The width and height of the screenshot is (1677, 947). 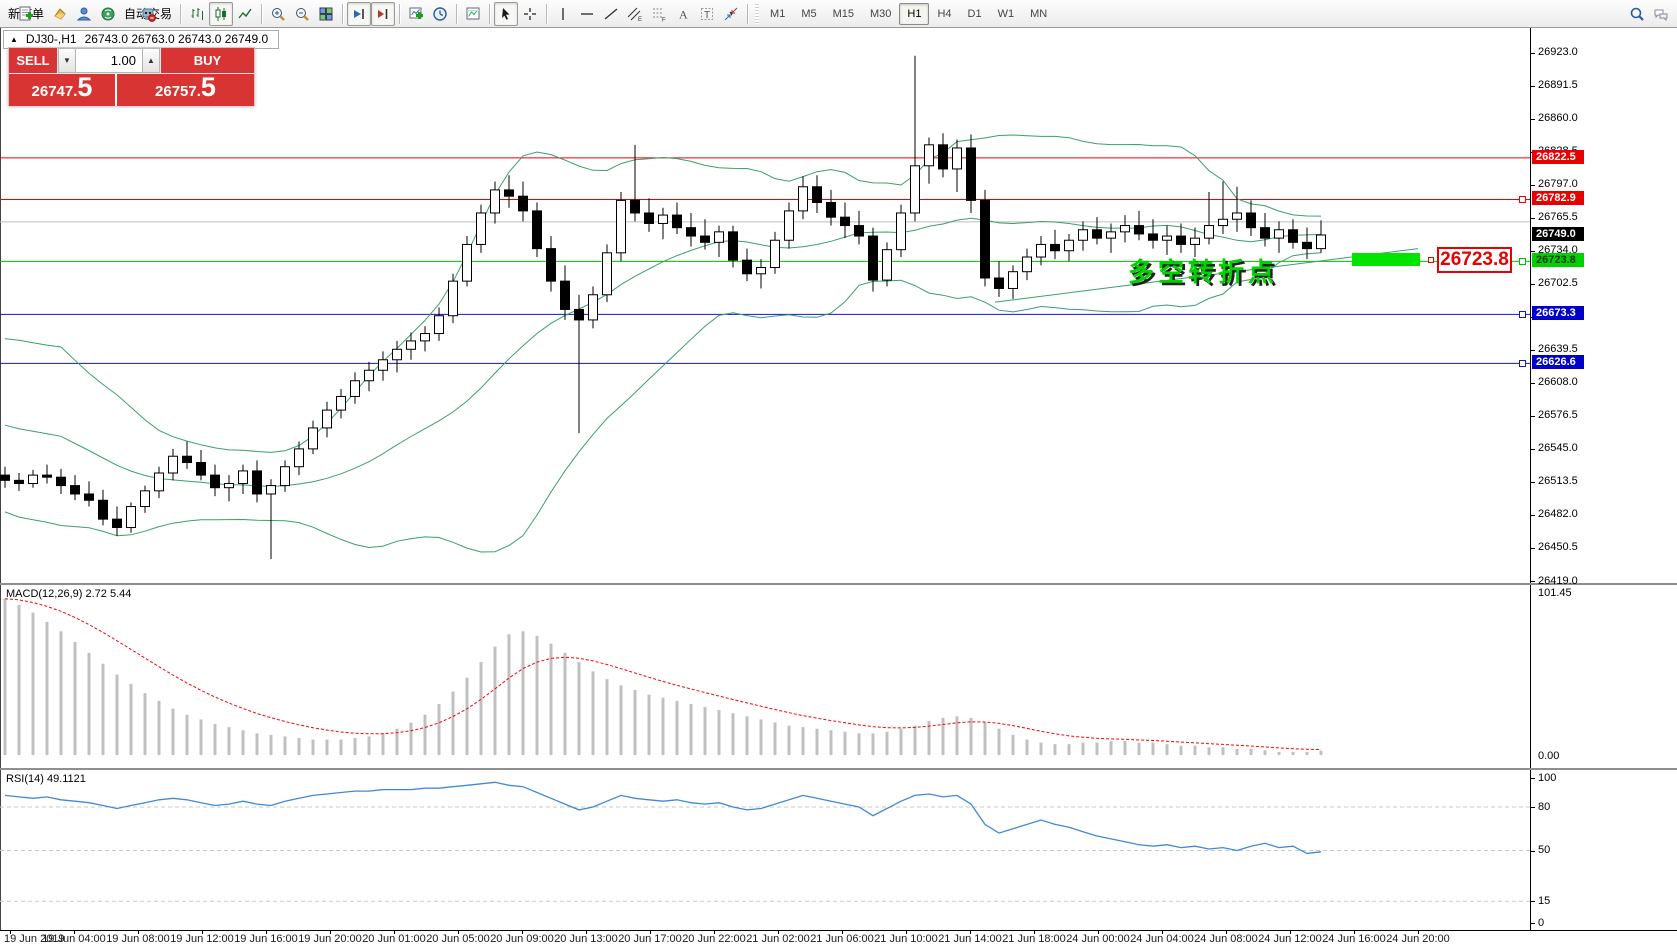 What do you see at coordinates (881, 13) in the screenshot?
I see `timeframe-m30-button: M30` at bounding box center [881, 13].